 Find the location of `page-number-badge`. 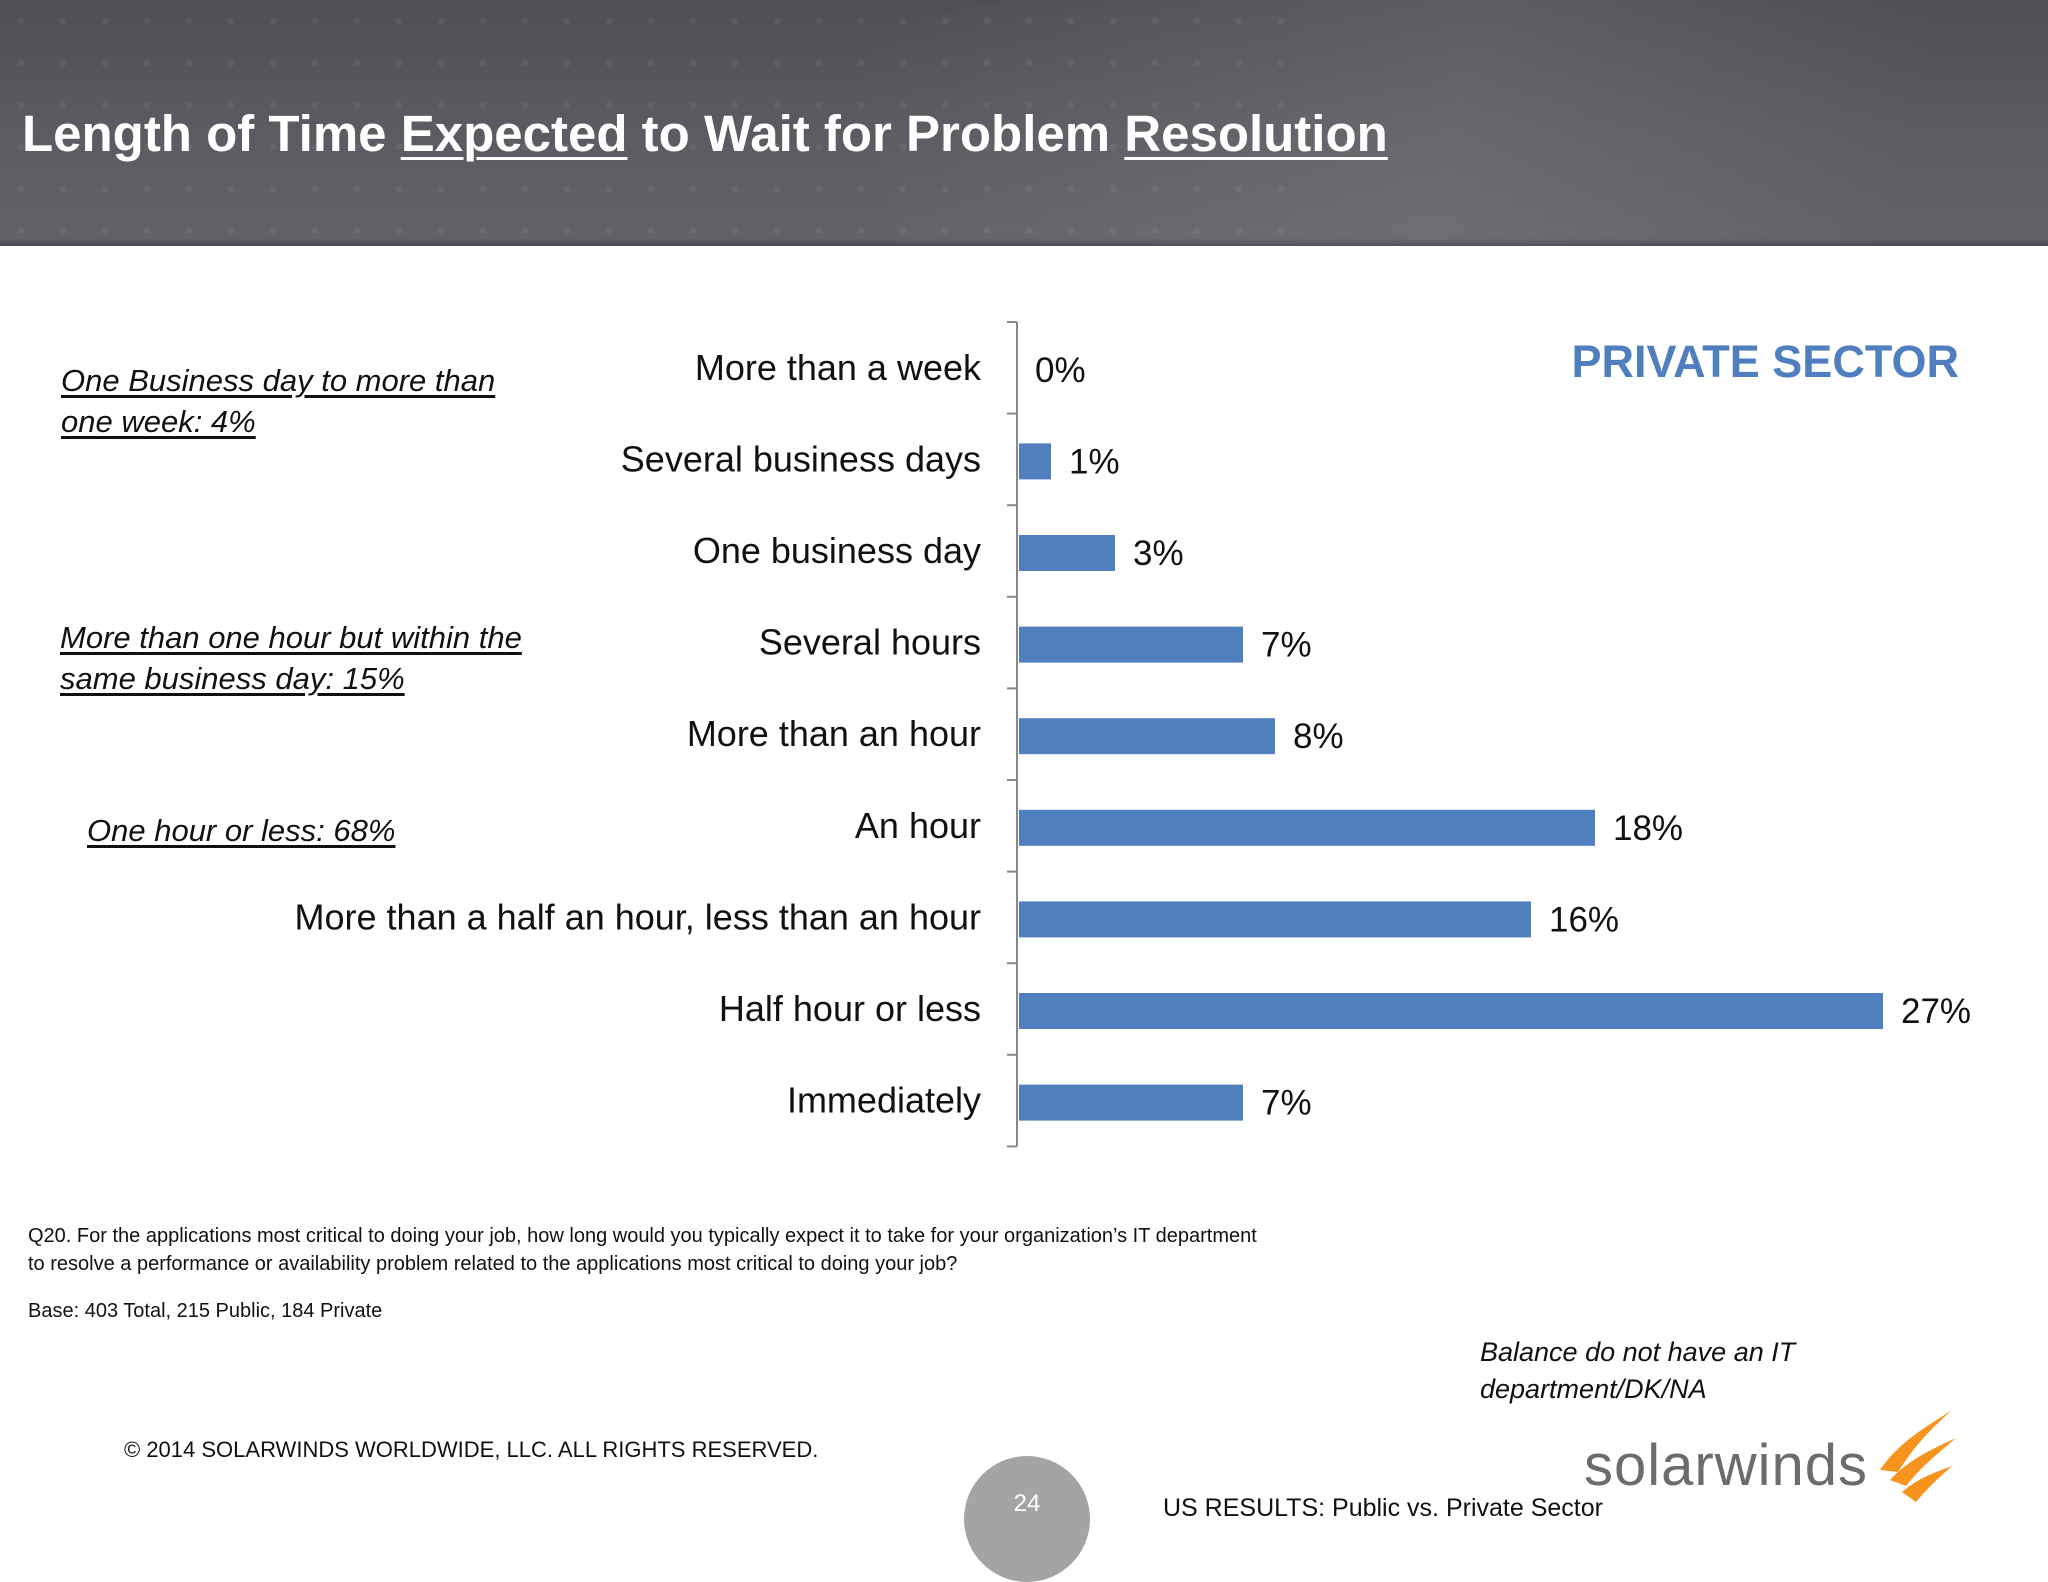

page-number-badge is located at coordinates (1027, 1519).